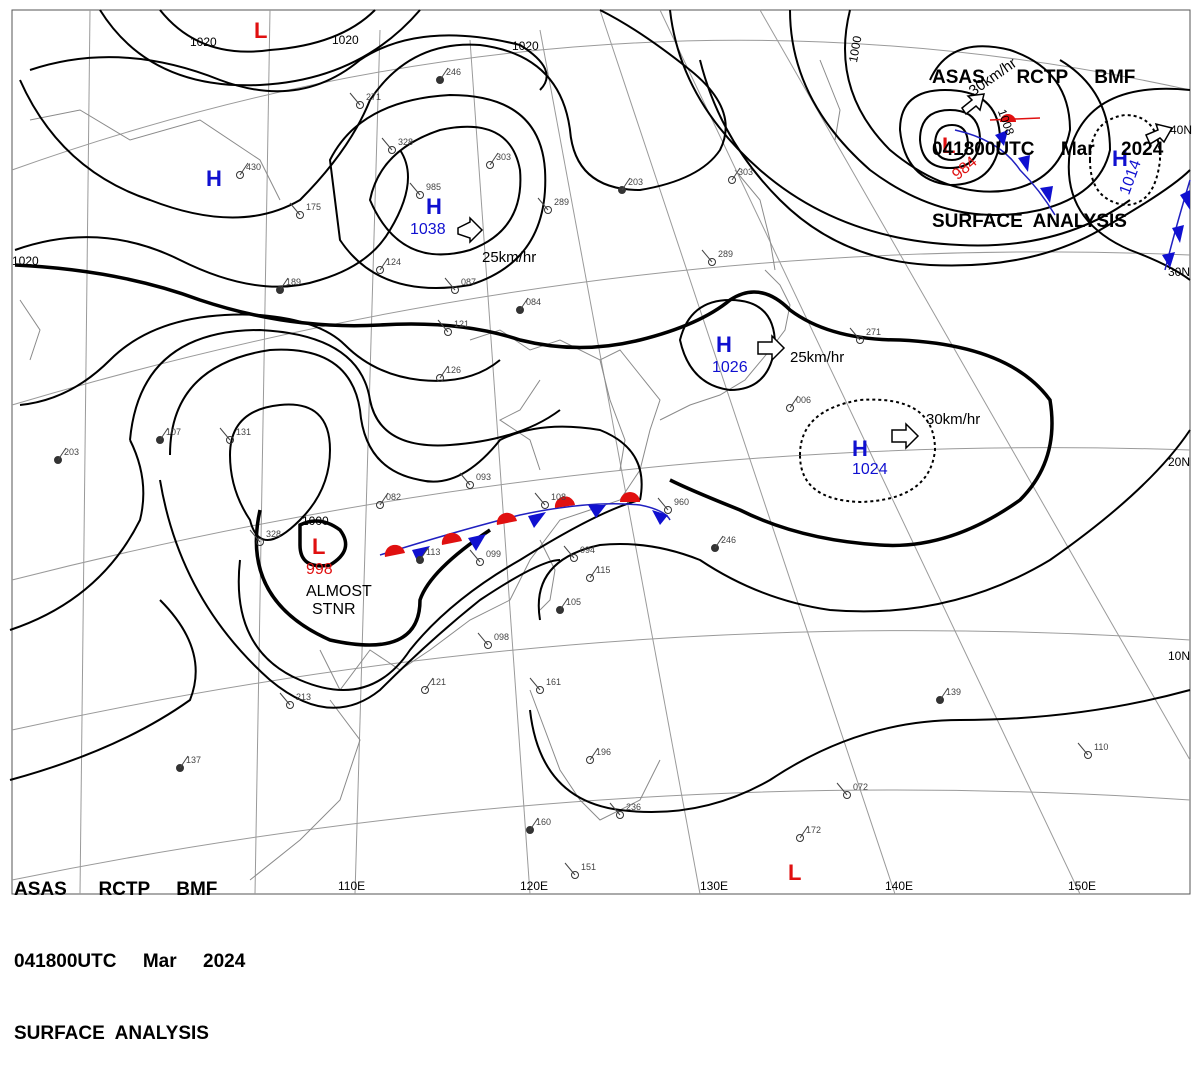 This screenshot has width=1200, height=1070. I want to click on pressure-center-h-japan: H 1026 25km/hr, so click(778, 354).